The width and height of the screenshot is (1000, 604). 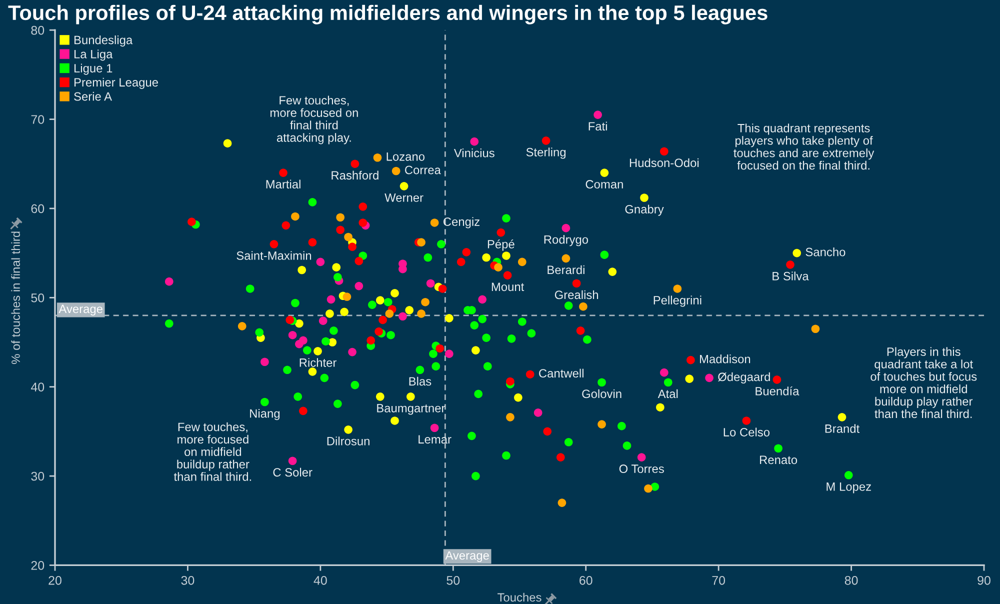 I want to click on annotation: Niang, so click(x=265, y=414).